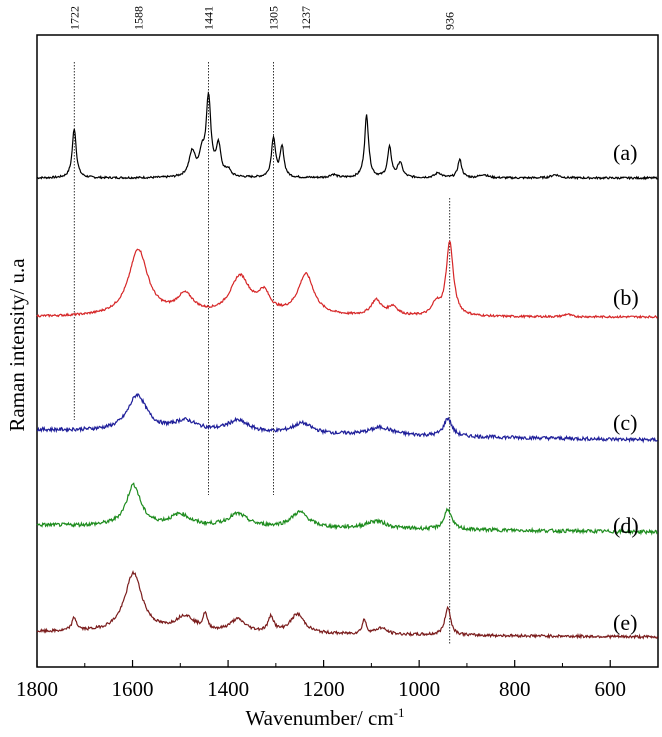 This screenshot has height=737, width=662. I want to click on series-label-3: (c), so click(625, 422).